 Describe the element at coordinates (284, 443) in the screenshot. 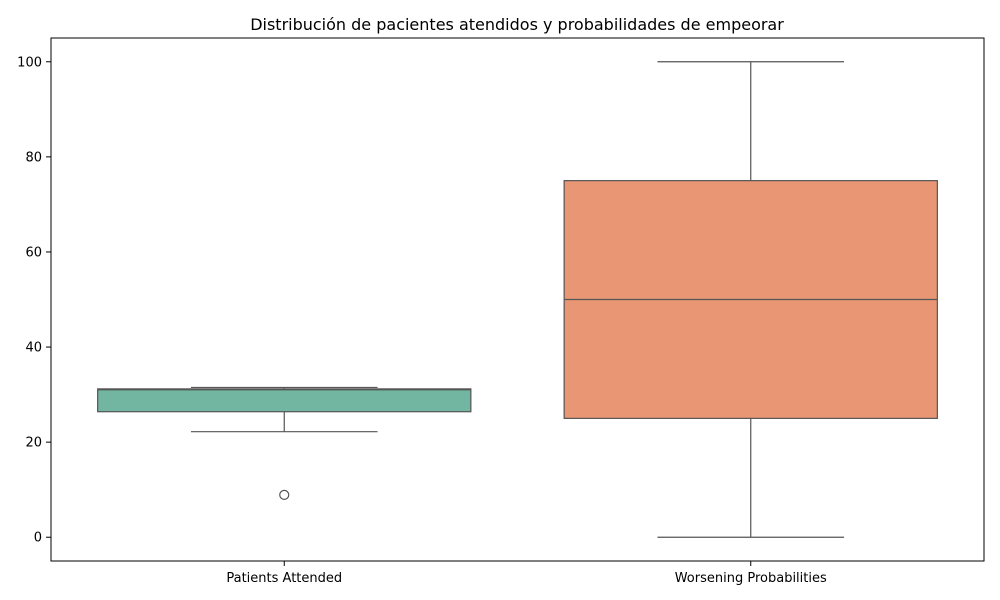

I see `box-patients-attended` at that location.